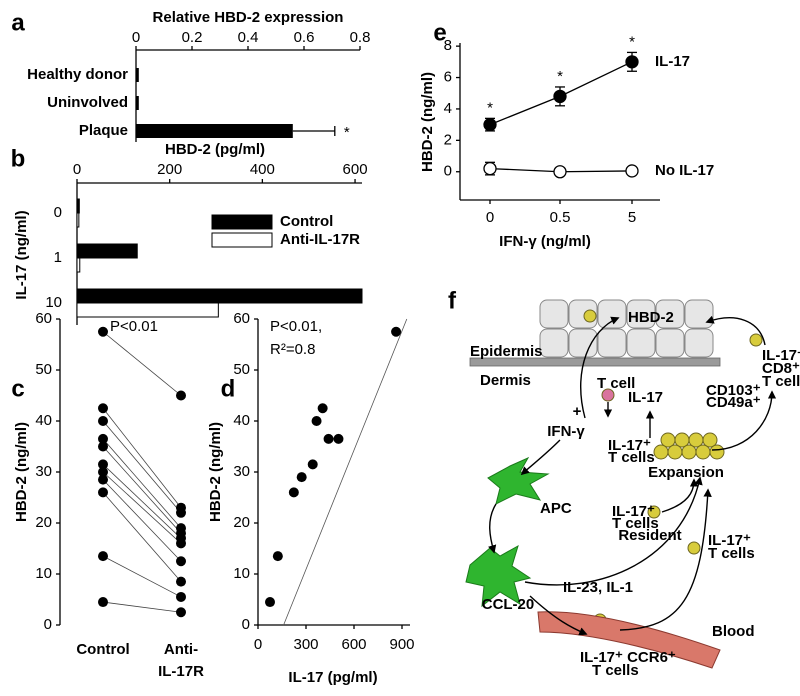 The width and height of the screenshot is (800, 696). I want to click on x-tick-label: 0.8, so click(360, 37).